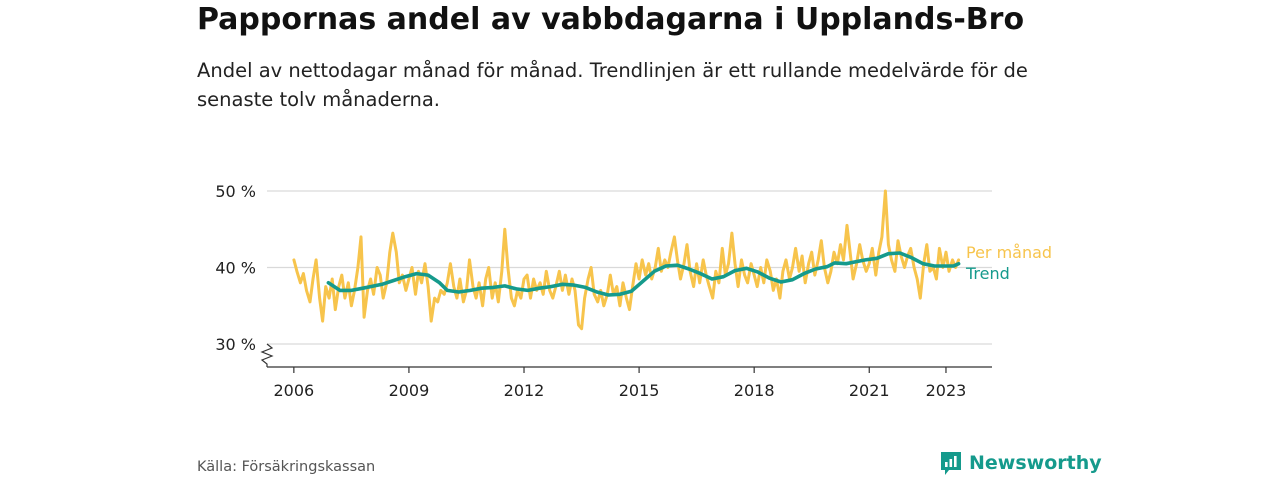 The height and width of the screenshot is (480, 1280). What do you see at coordinates (754, 390) in the screenshot?
I see `x-tick-label: 2018` at bounding box center [754, 390].